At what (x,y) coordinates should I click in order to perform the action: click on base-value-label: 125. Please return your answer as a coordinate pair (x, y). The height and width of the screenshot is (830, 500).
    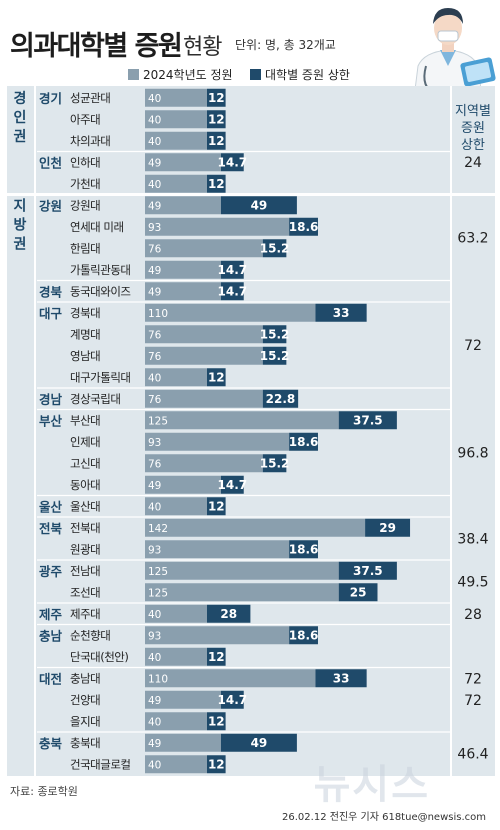
    Looking at the image, I should click on (158, 421).